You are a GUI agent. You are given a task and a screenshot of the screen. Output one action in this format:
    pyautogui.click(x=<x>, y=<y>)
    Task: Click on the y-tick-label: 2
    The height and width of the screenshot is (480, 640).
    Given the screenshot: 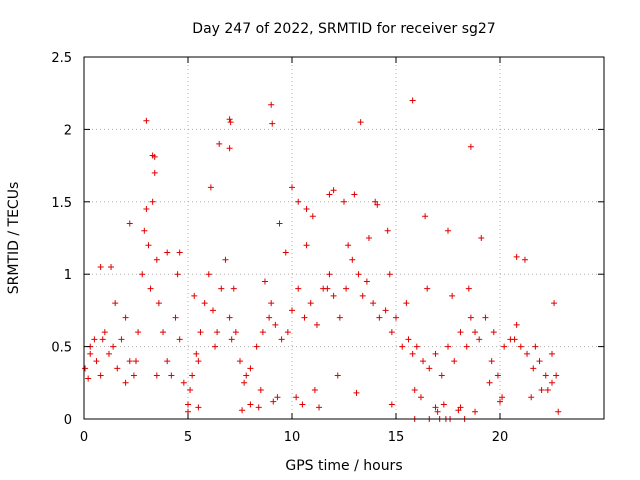 What is the action you would take?
    pyautogui.click(x=68, y=130)
    